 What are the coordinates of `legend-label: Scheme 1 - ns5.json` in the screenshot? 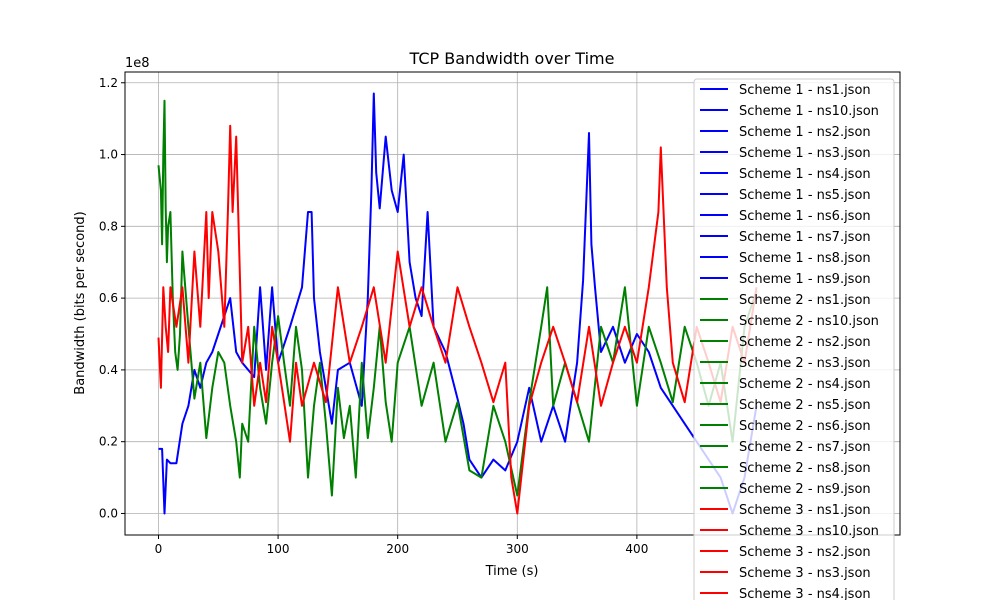 It's located at (805, 195).